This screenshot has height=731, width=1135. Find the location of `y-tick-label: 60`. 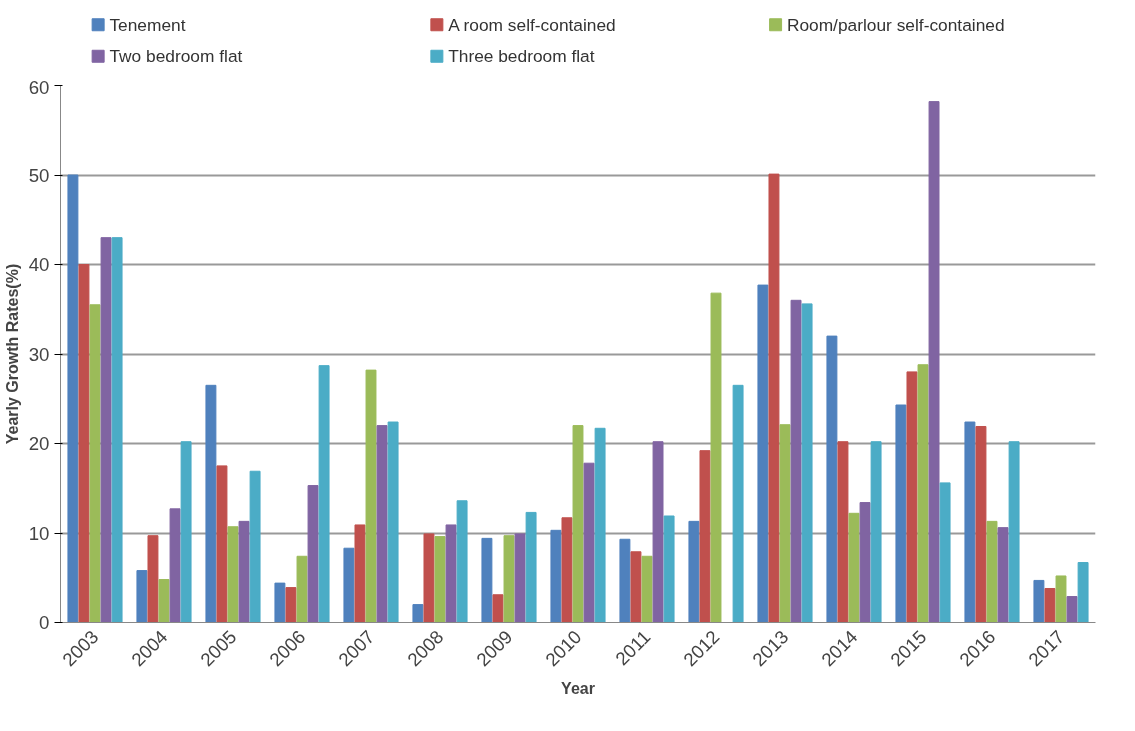

y-tick-label: 60 is located at coordinates (39, 87).